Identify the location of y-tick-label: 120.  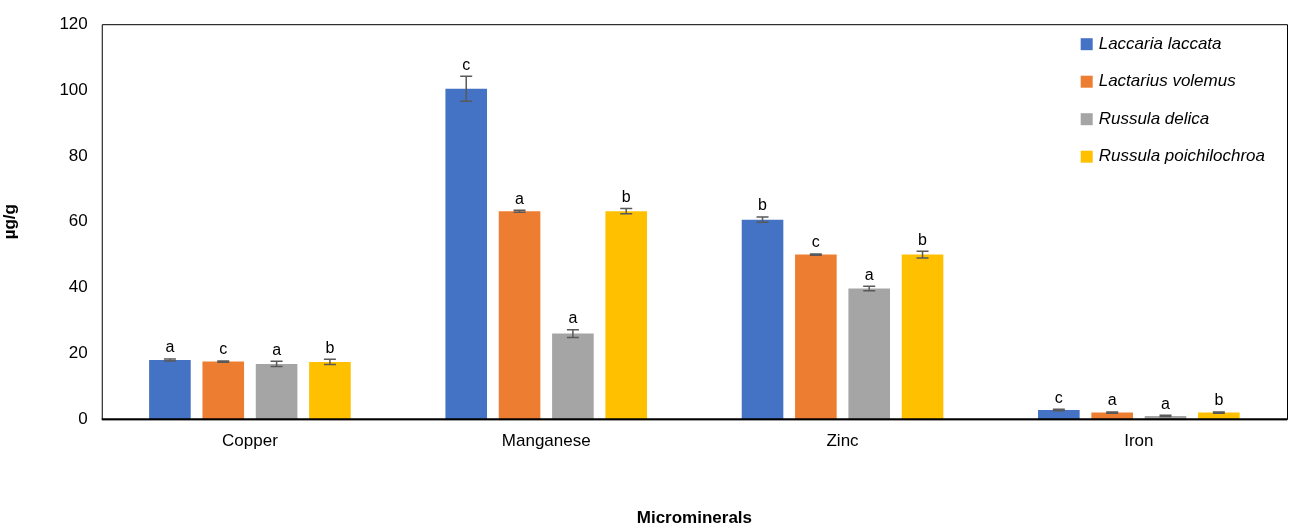
(73, 23).